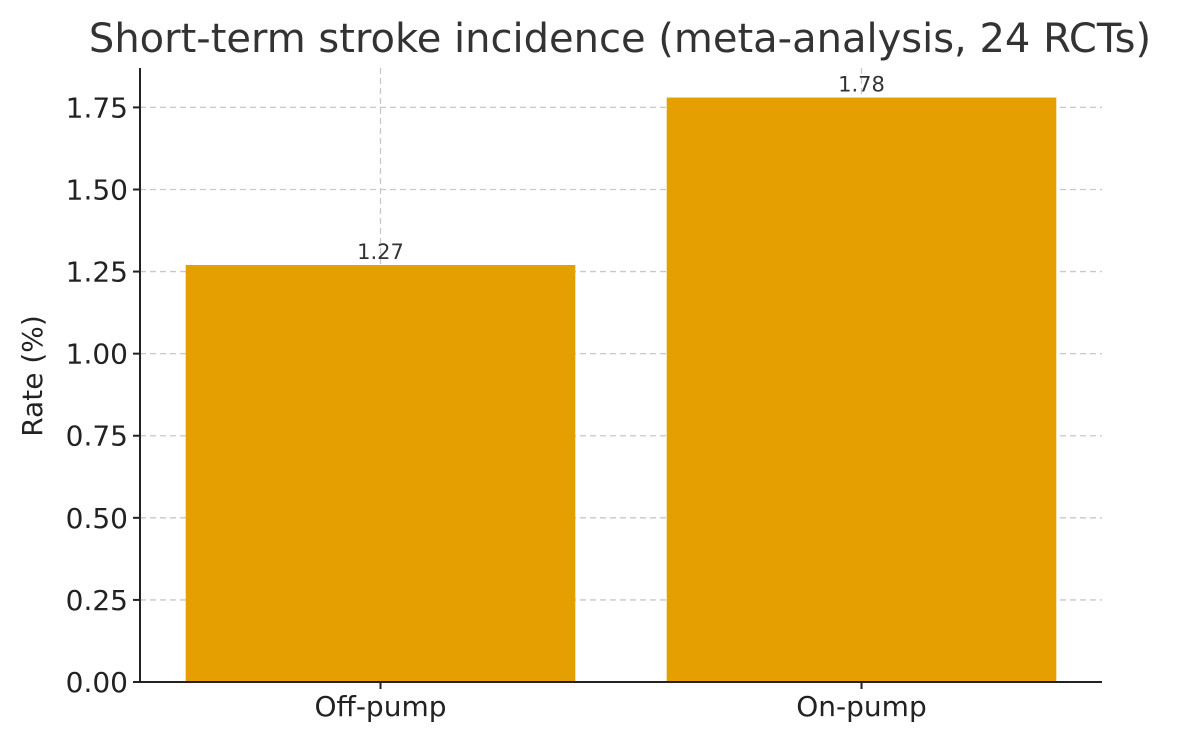 This screenshot has height=741, width=1200. I want to click on data-label: 1.78, so click(861, 85).